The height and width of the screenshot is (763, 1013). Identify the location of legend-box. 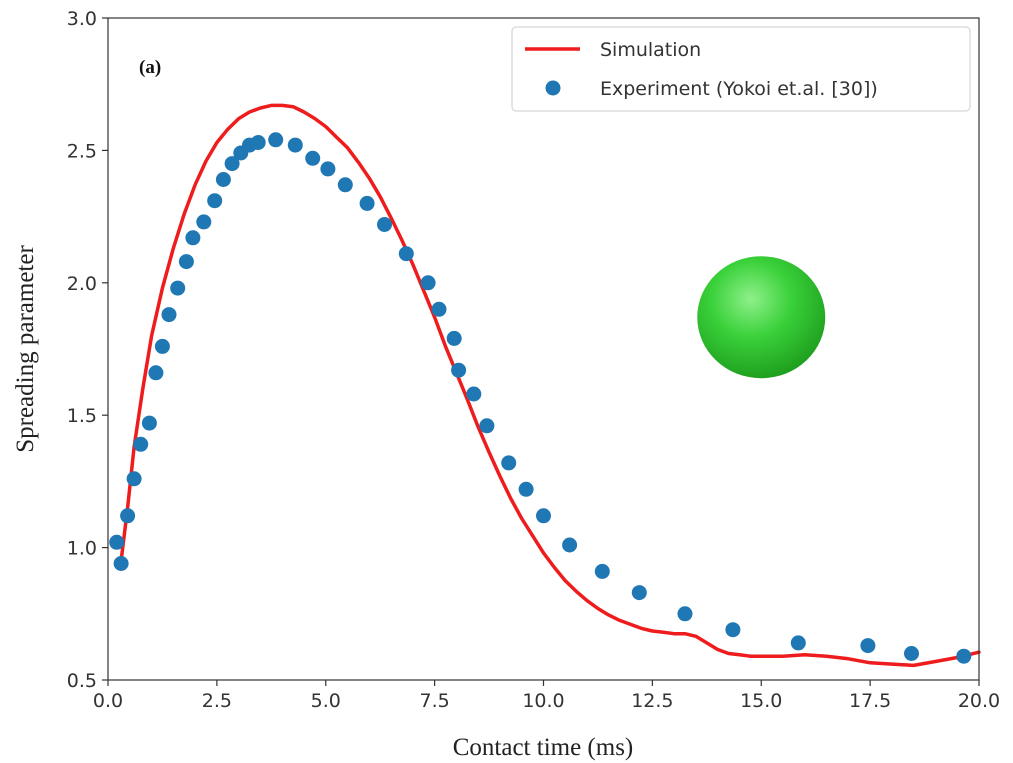
(741, 69).